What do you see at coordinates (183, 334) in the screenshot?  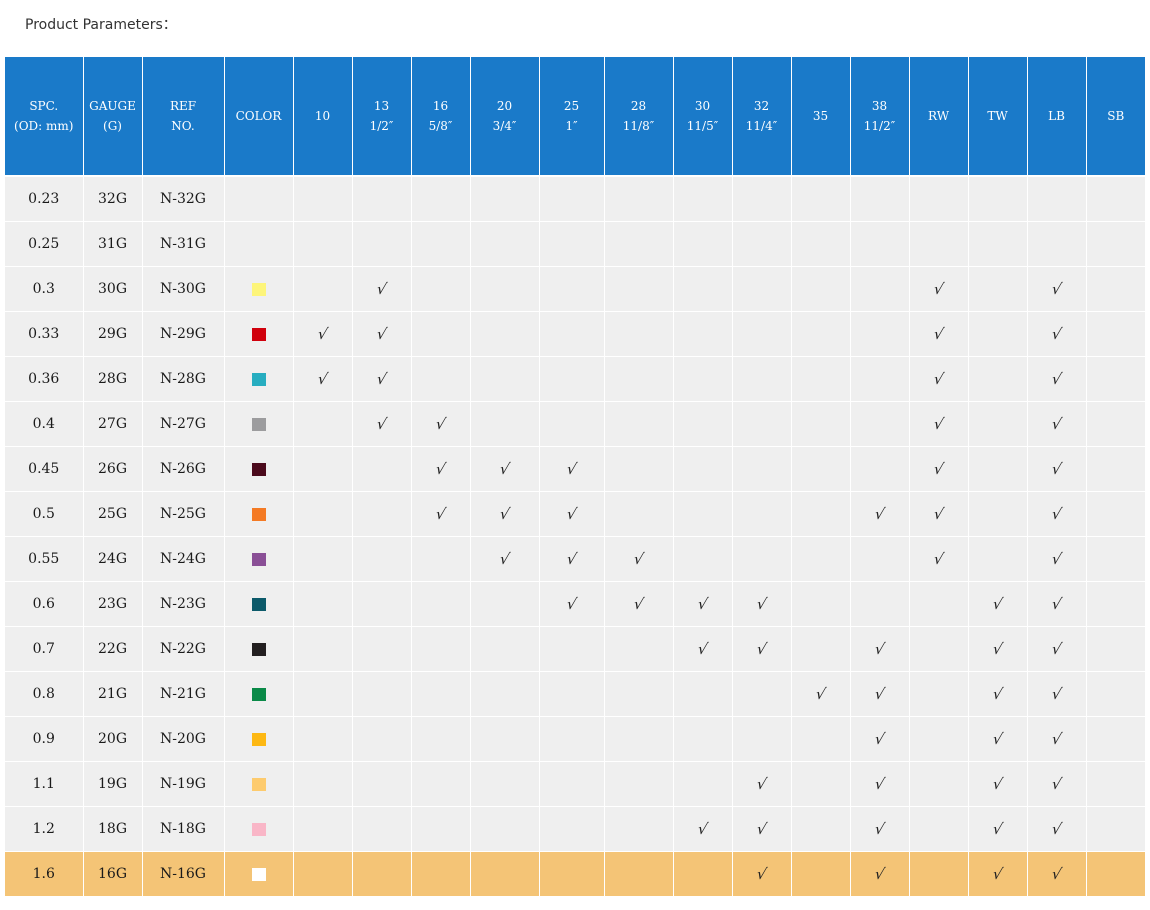 I see `cell-ref: N-29G` at bounding box center [183, 334].